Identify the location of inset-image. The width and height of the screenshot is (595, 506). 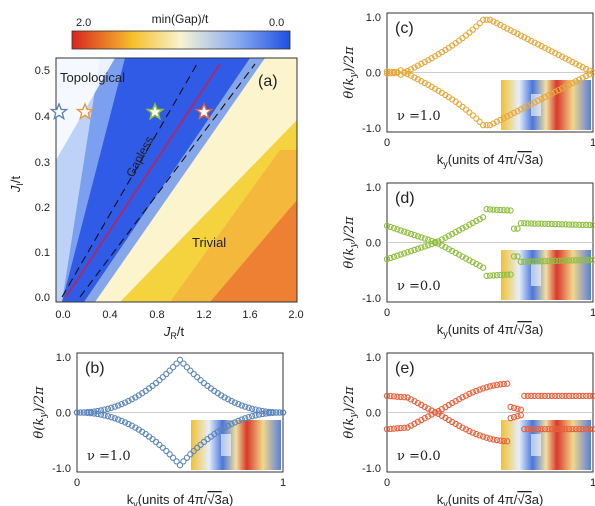
(546, 275).